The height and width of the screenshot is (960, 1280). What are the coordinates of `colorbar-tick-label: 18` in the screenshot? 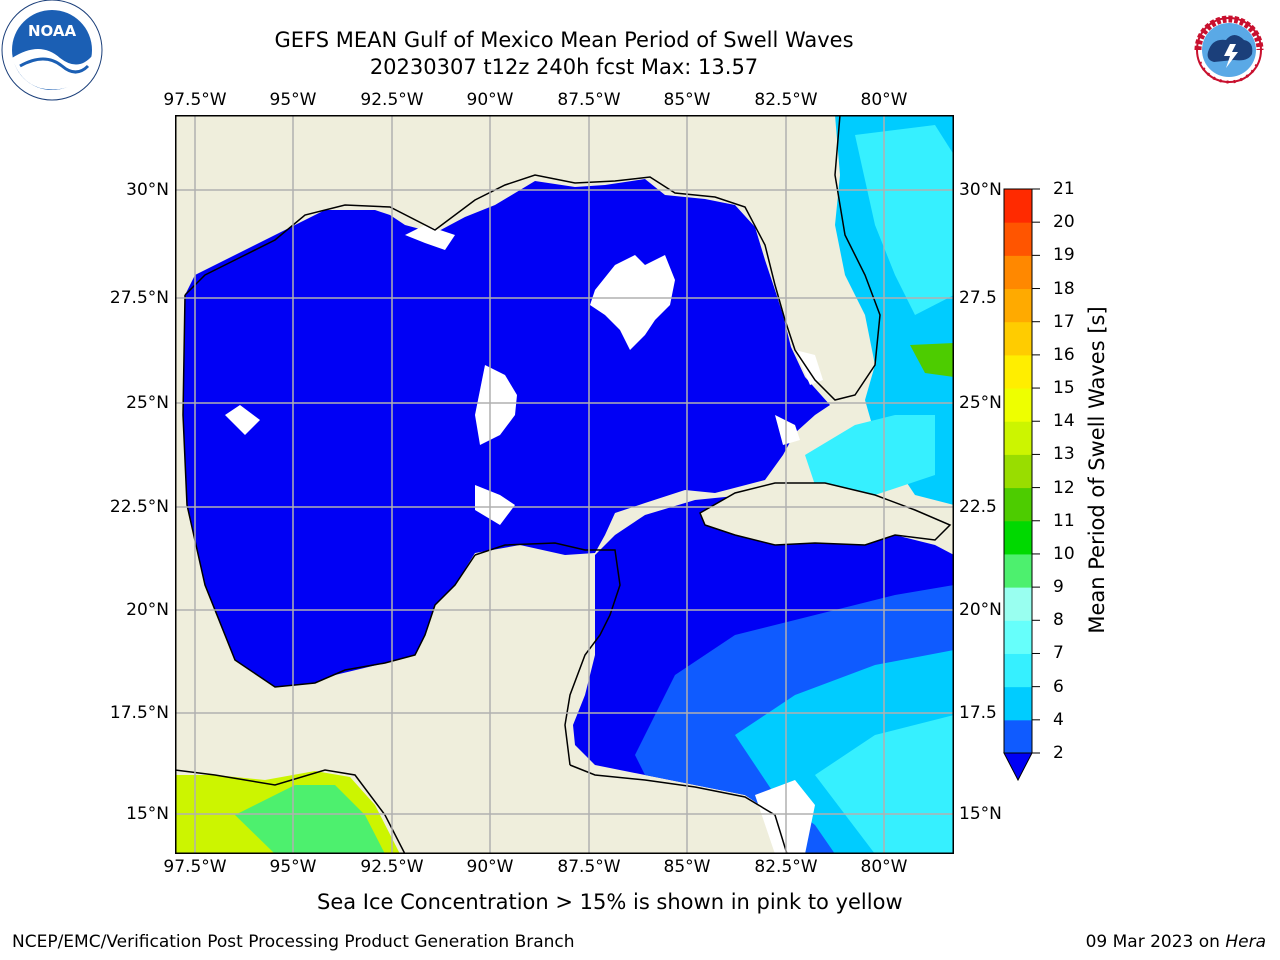 It's located at (1064, 288).